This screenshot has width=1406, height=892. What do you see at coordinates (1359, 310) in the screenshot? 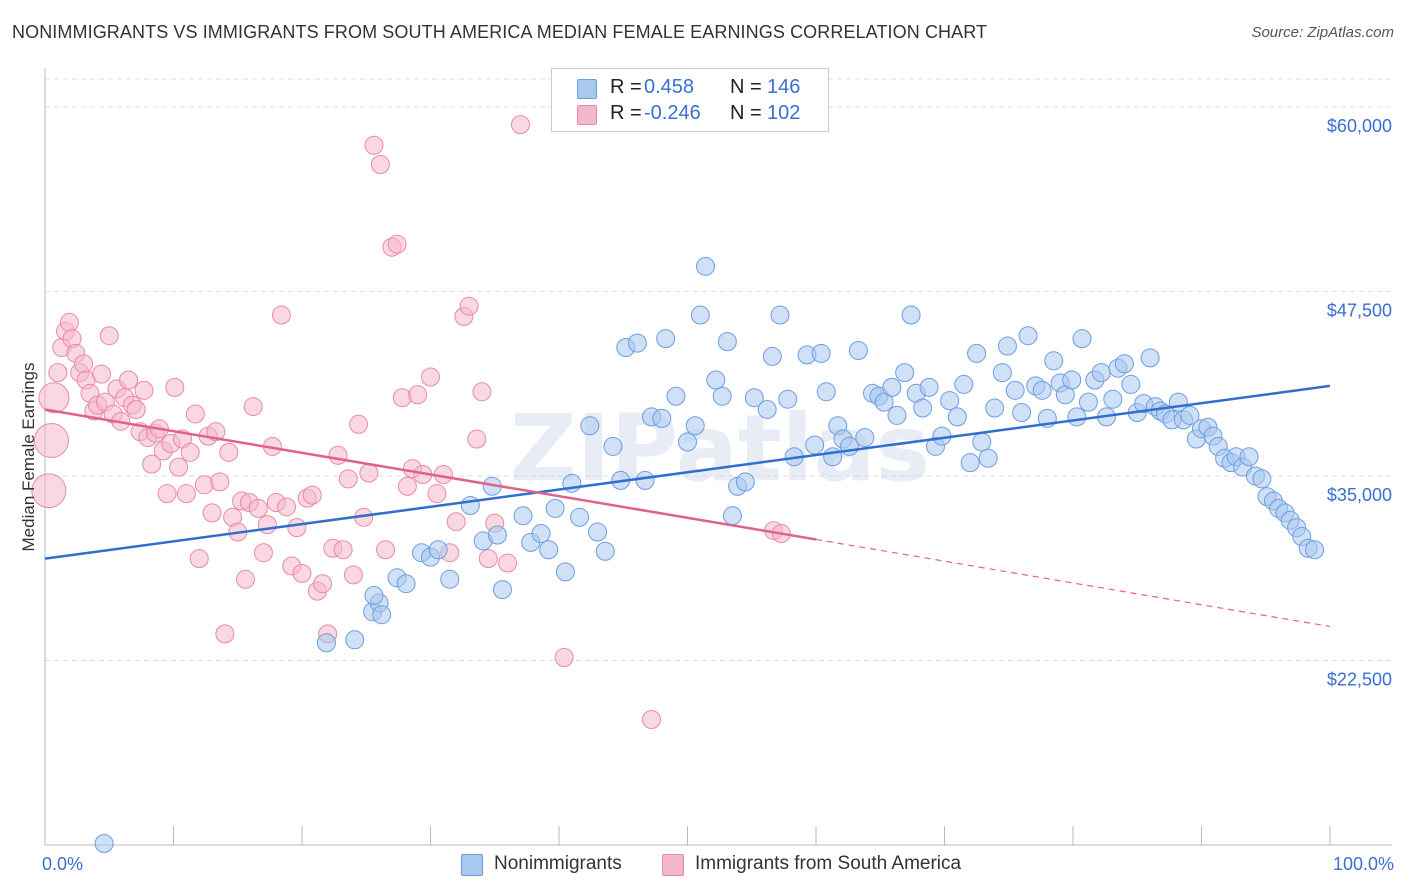
I see `y-tick-label: $47,500` at bounding box center [1359, 310].